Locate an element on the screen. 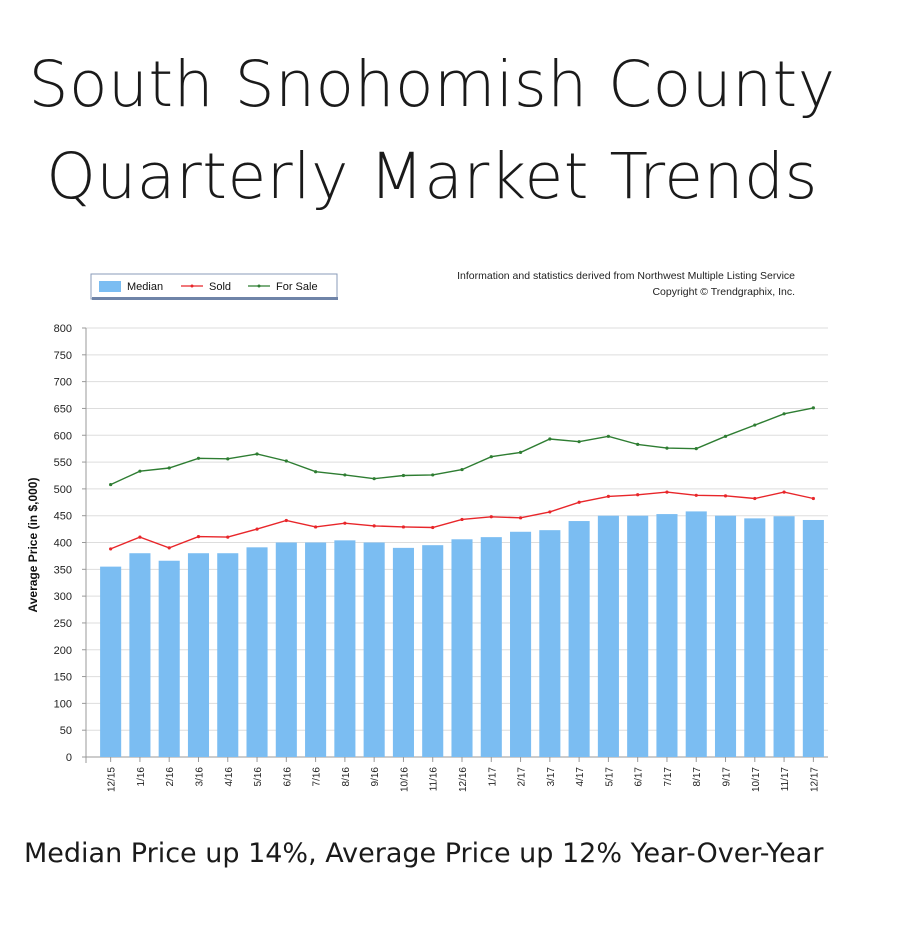 This screenshot has width=900, height=941. y-tick-label: 350 is located at coordinates (63, 570).